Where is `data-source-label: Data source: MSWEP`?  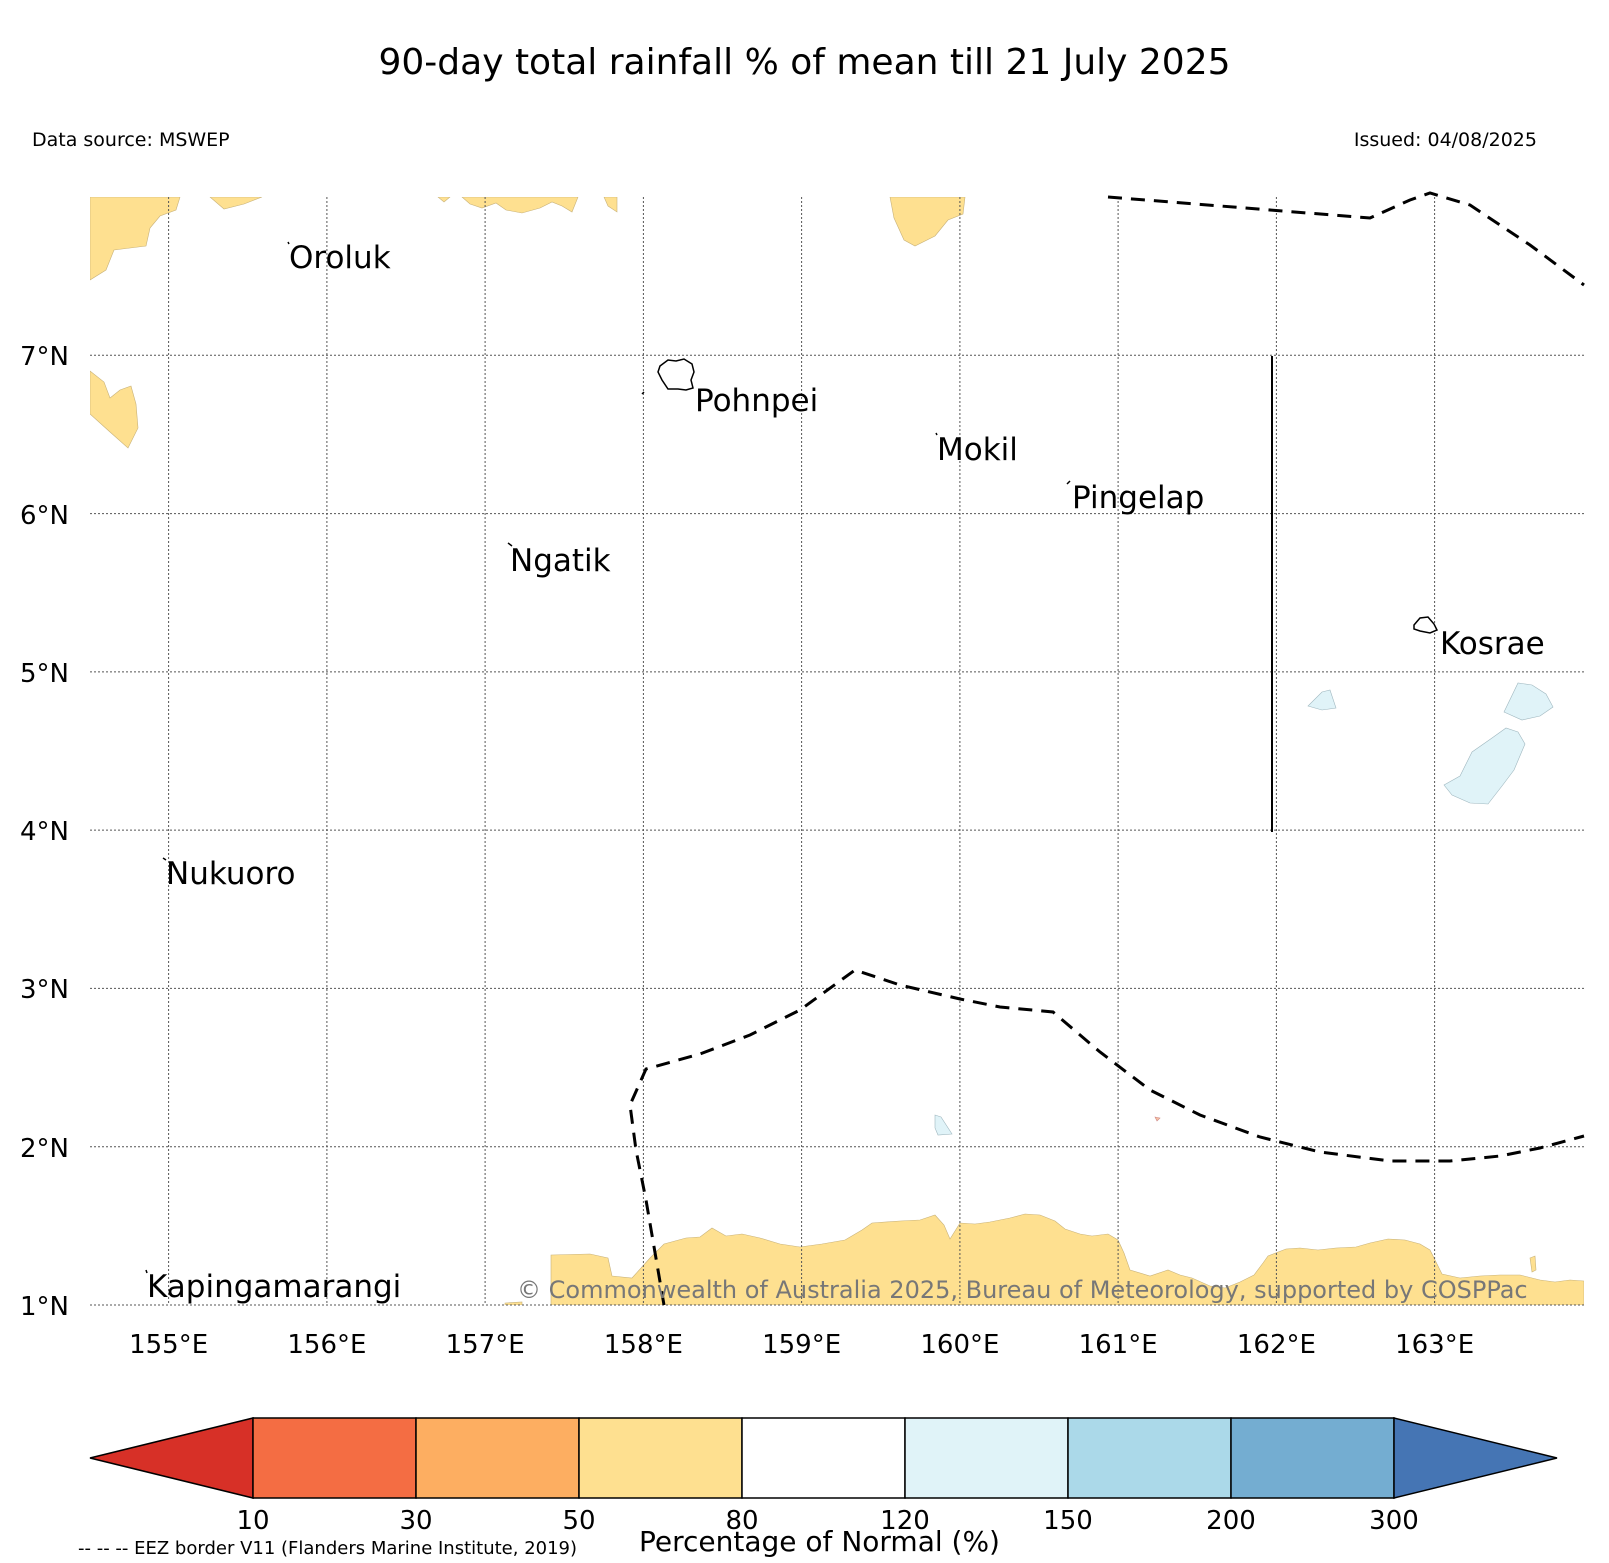 data-source-label: Data source: MSWEP is located at coordinates (131, 140).